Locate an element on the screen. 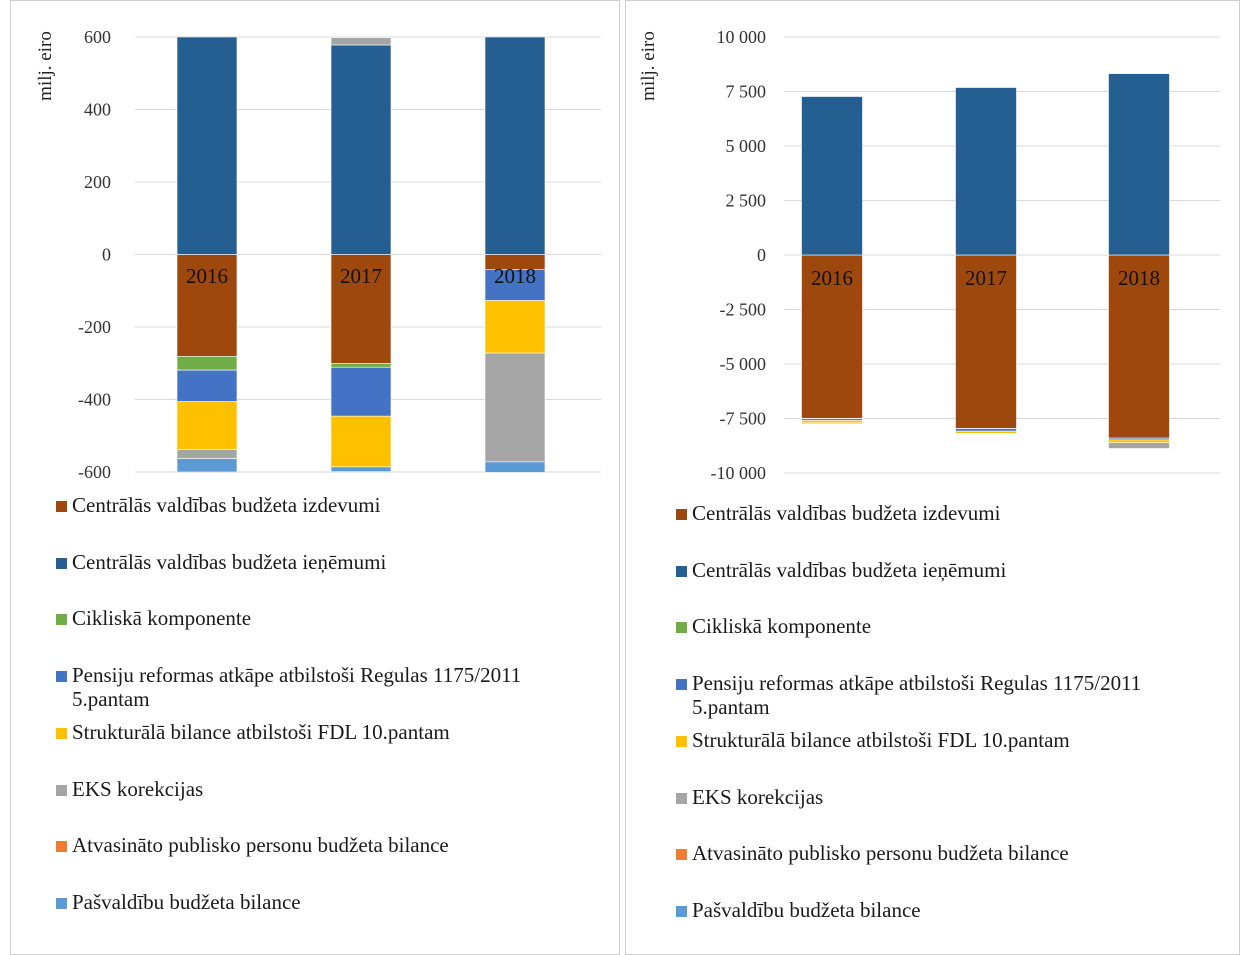 This screenshot has width=1240, height=955. y-tick-label: -10 000 is located at coordinates (739, 473).